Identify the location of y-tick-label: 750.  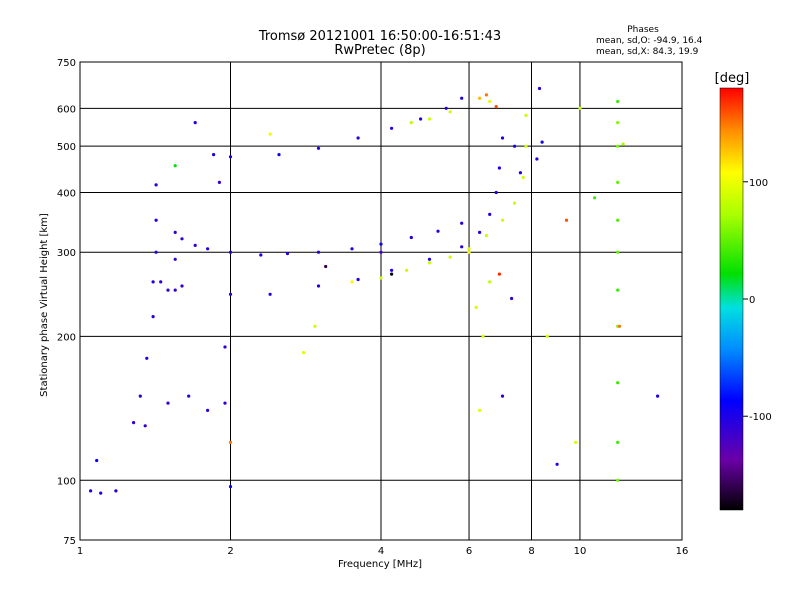
(66, 63).